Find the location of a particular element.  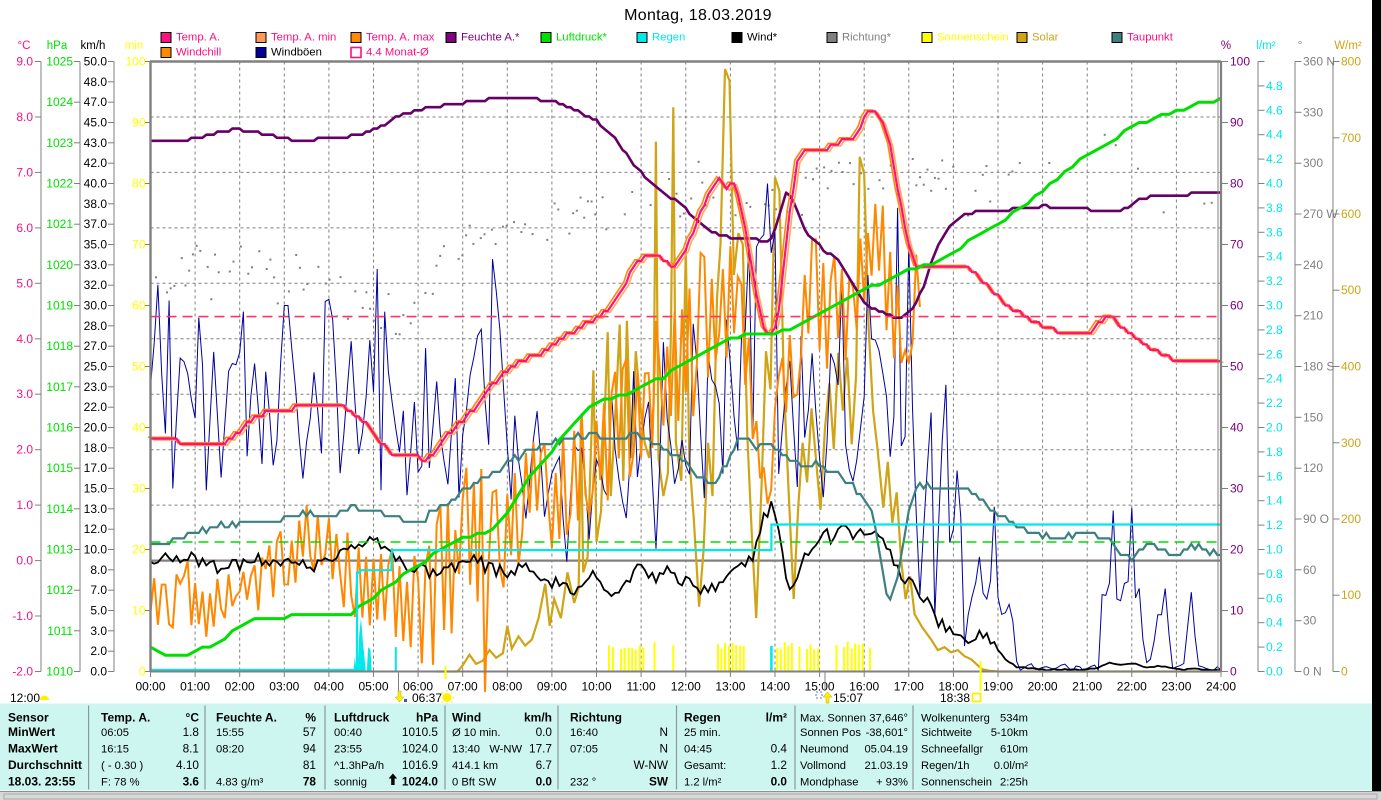

svg-text: 15.0 is located at coordinates (96, 489).